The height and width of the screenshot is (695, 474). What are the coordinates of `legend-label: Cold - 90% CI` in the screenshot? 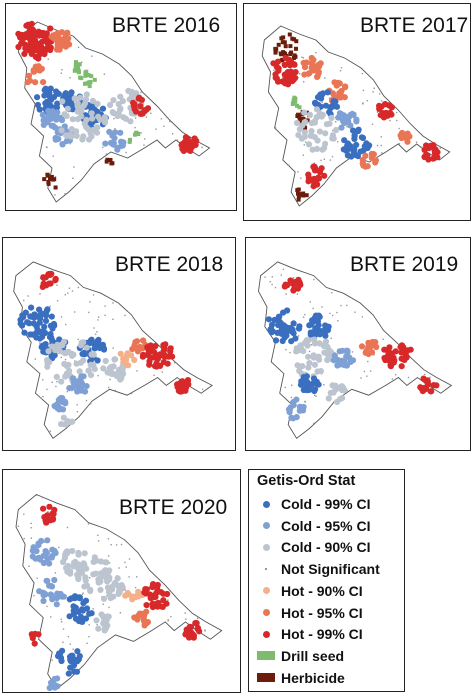 It's located at (326, 547).